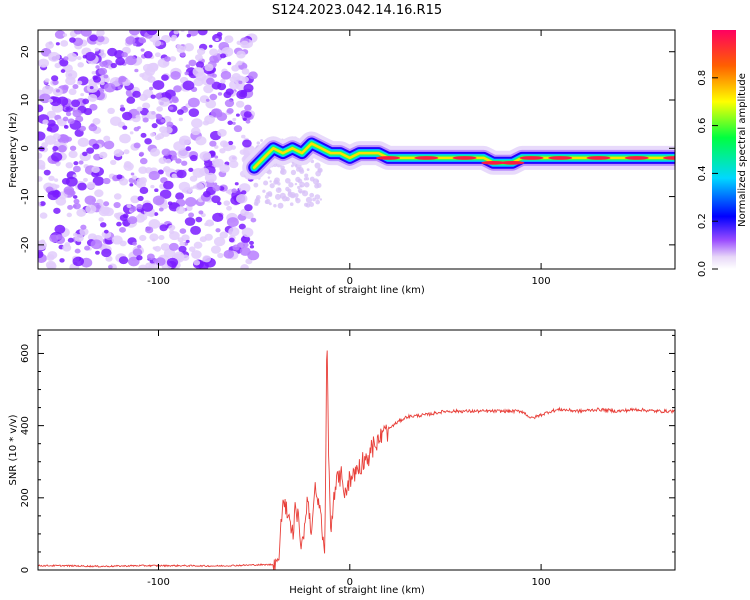 This screenshot has width=750, height=600. What do you see at coordinates (25, 497) in the screenshot?
I see `y-tick-label: 200` at bounding box center [25, 497].